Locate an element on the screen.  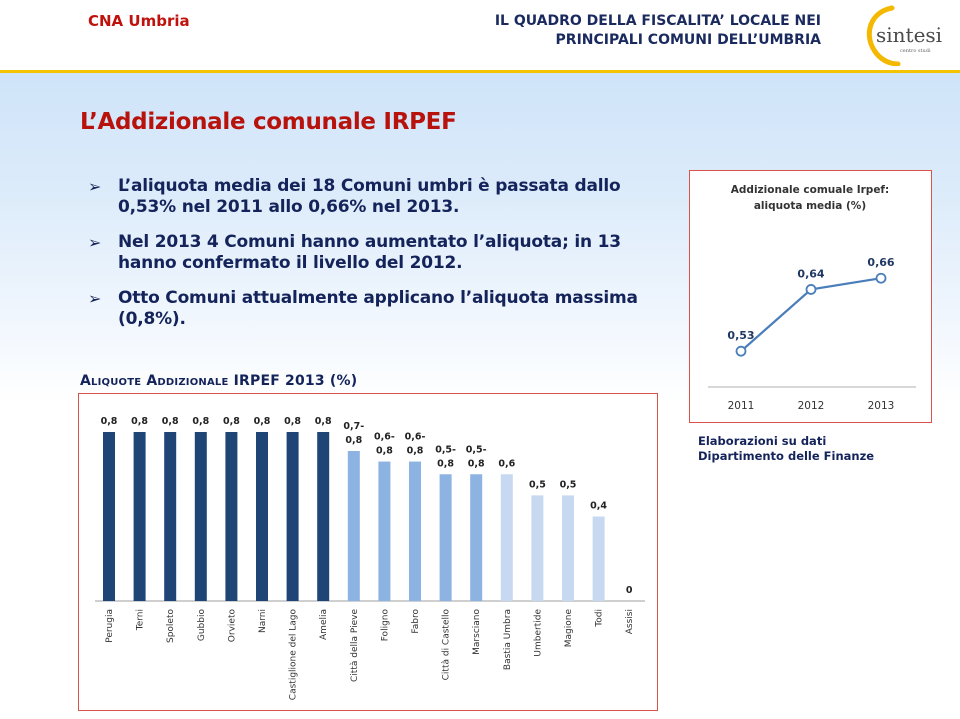
category-label: Spoleto is located at coordinates (171, 626).